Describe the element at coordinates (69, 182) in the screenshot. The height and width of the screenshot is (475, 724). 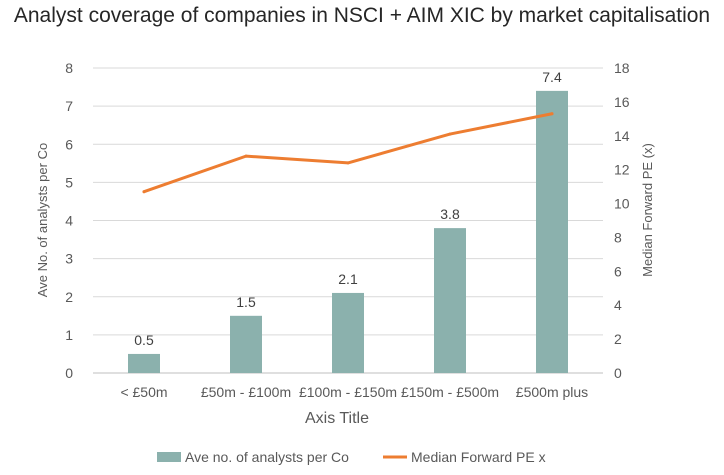
I see `y-left-tick-label: 5` at that location.